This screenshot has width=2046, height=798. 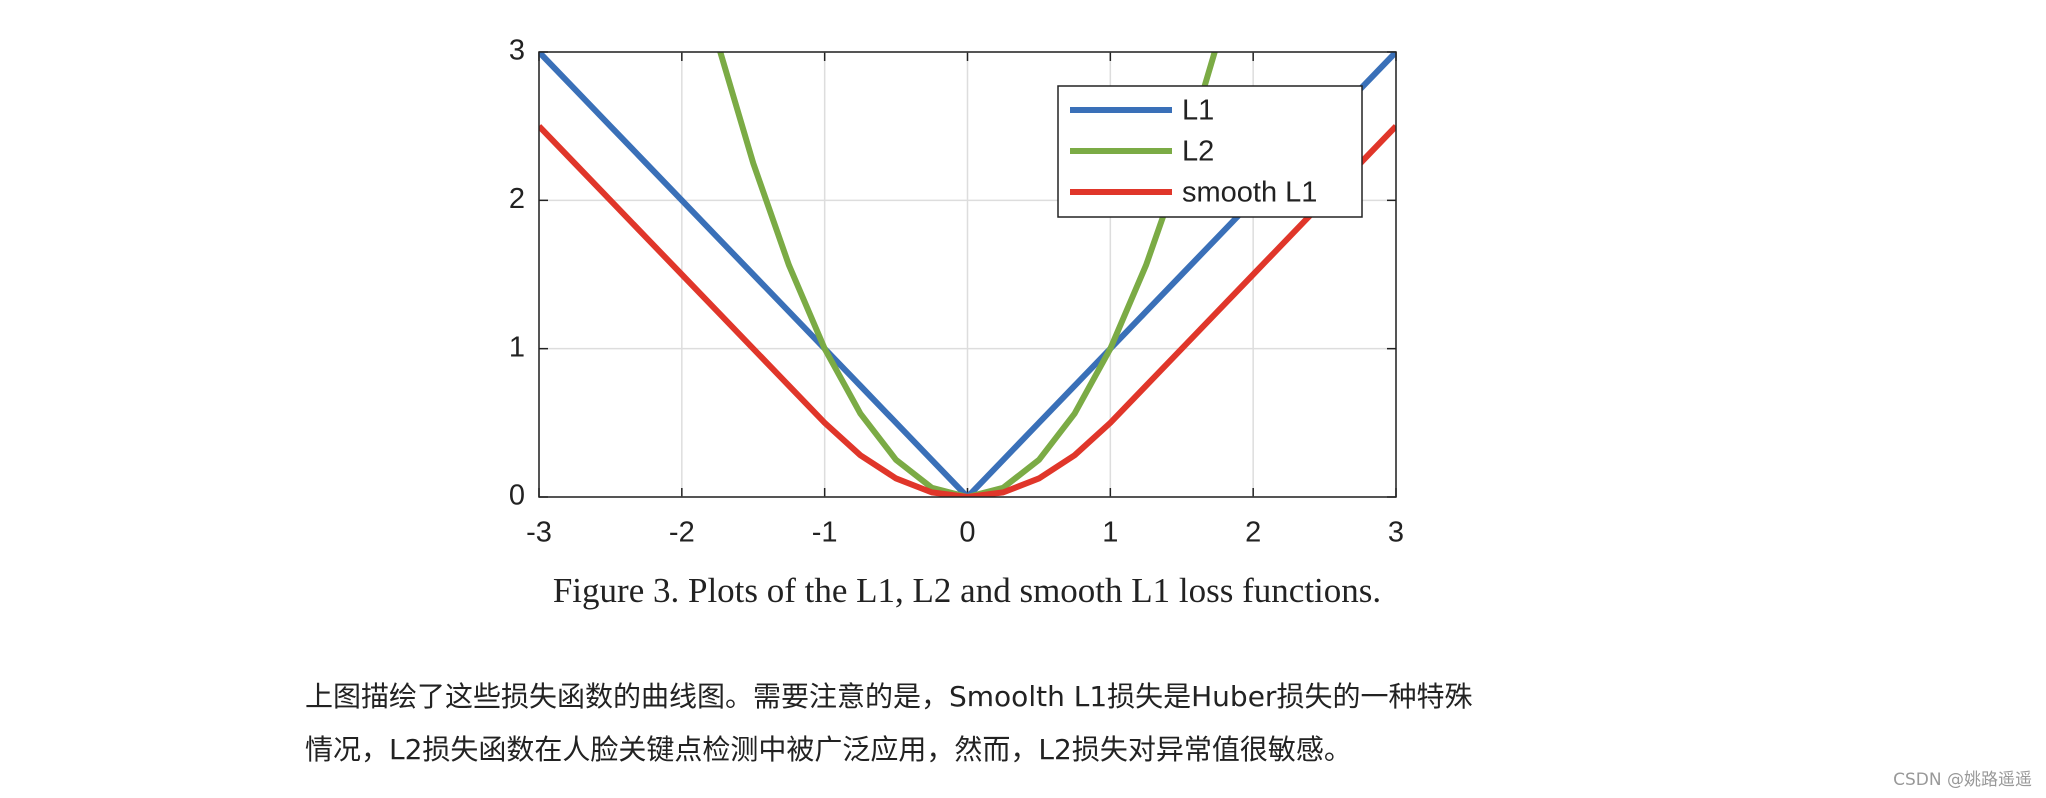 I want to click on x-tick-label: -1, so click(x=825, y=533).